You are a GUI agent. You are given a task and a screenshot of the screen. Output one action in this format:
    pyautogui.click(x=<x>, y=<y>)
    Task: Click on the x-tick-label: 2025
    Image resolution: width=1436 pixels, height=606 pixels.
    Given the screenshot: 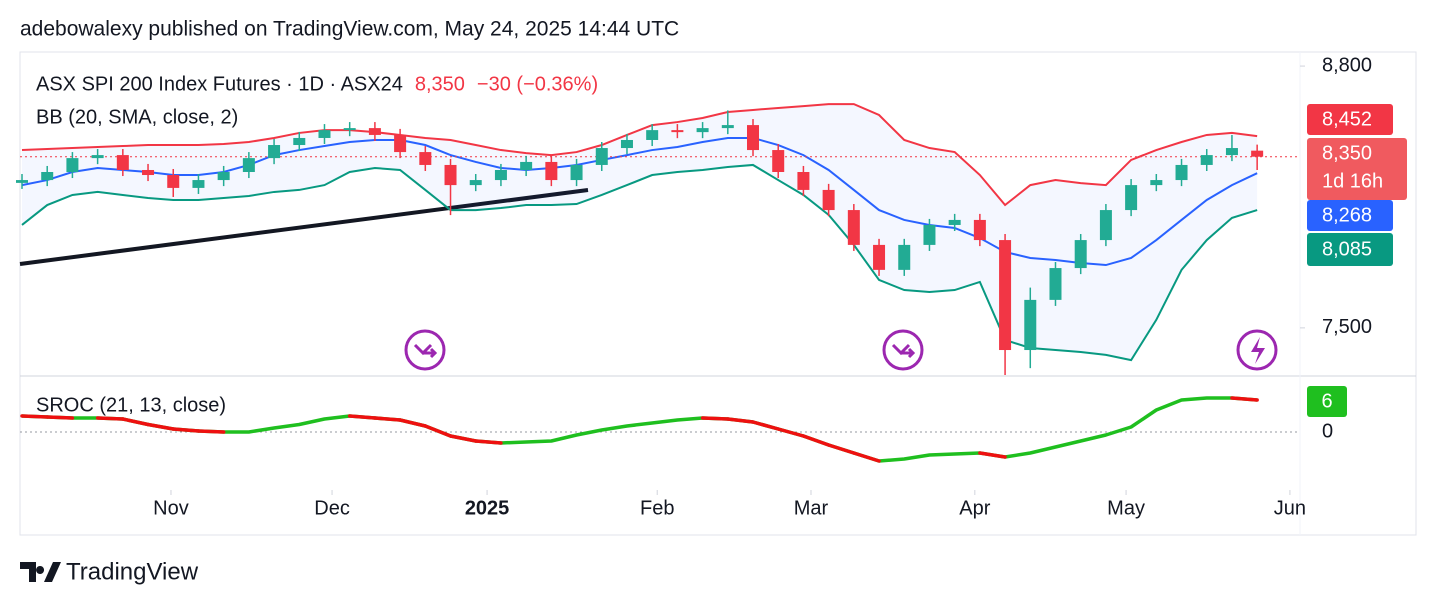 What is the action you would take?
    pyautogui.click(x=487, y=508)
    